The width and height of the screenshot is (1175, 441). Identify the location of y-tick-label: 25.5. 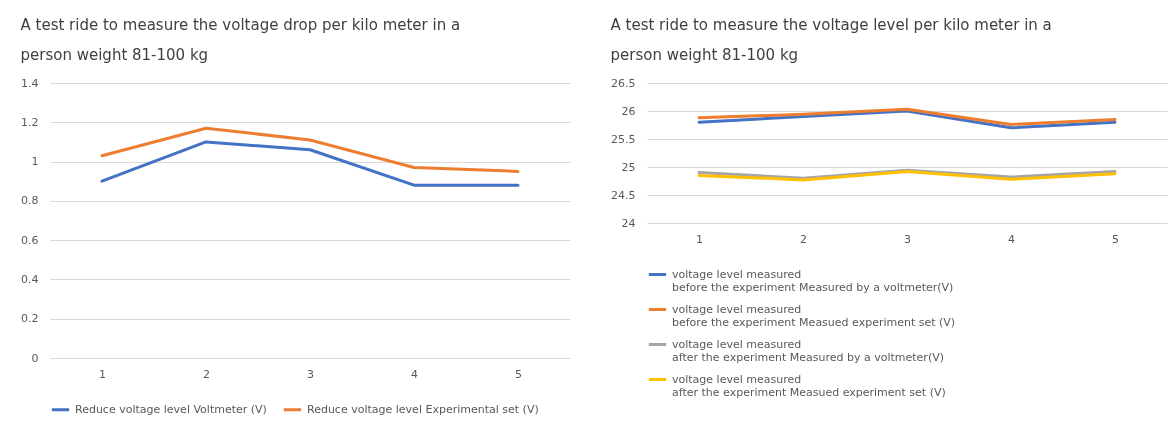
(623, 139).